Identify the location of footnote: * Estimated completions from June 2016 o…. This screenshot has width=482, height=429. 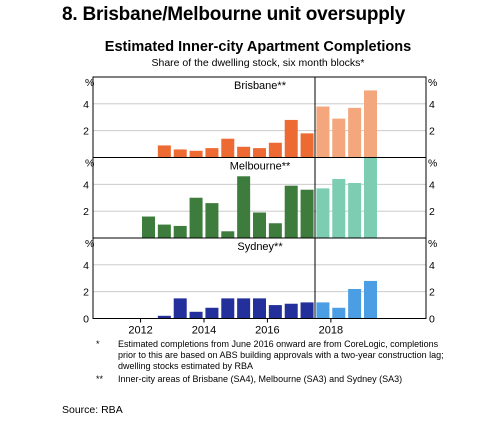
(274, 355).